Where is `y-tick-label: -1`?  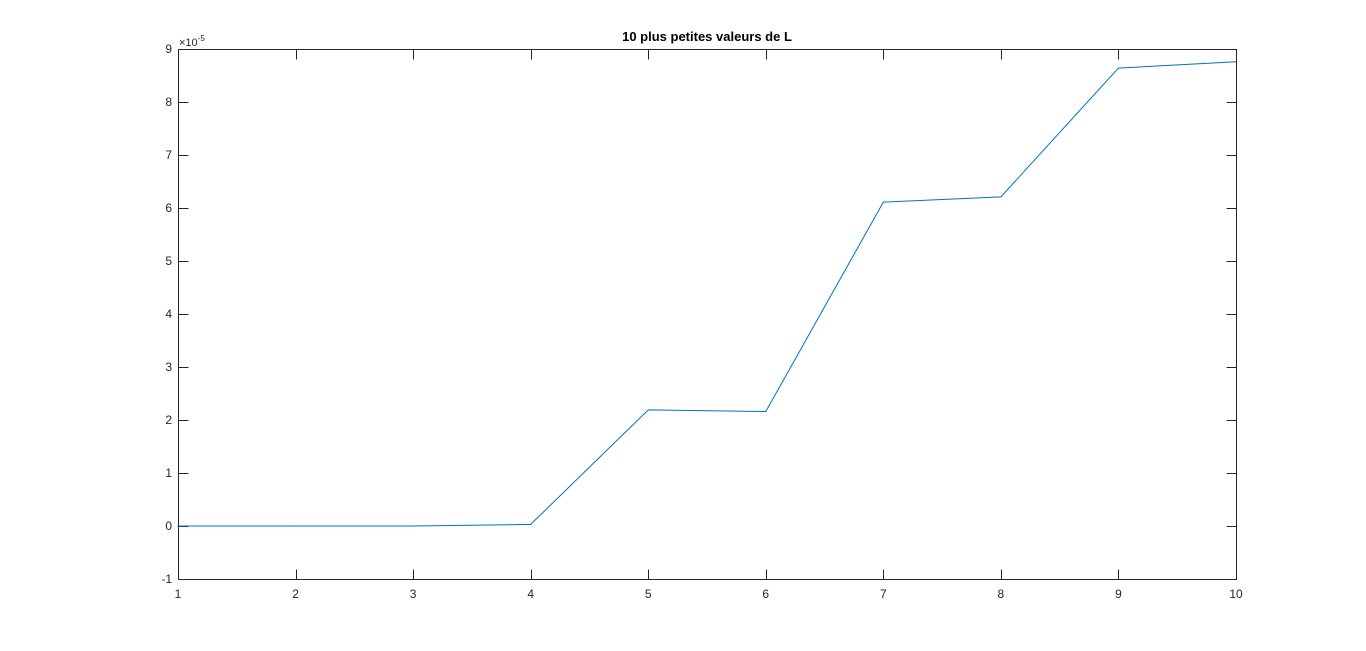 y-tick-label: -1 is located at coordinates (166, 579).